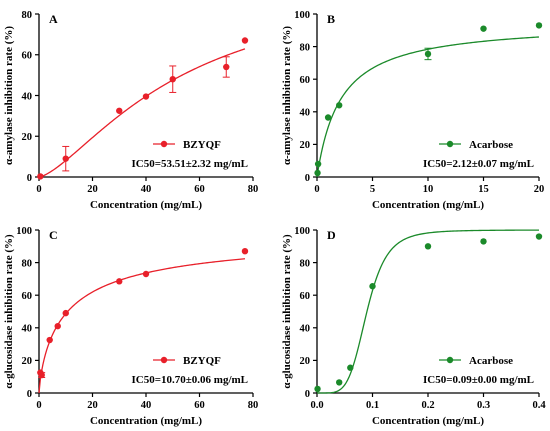  Describe the element at coordinates (483, 189) in the screenshot. I see `x-tick-label: 15` at that location.